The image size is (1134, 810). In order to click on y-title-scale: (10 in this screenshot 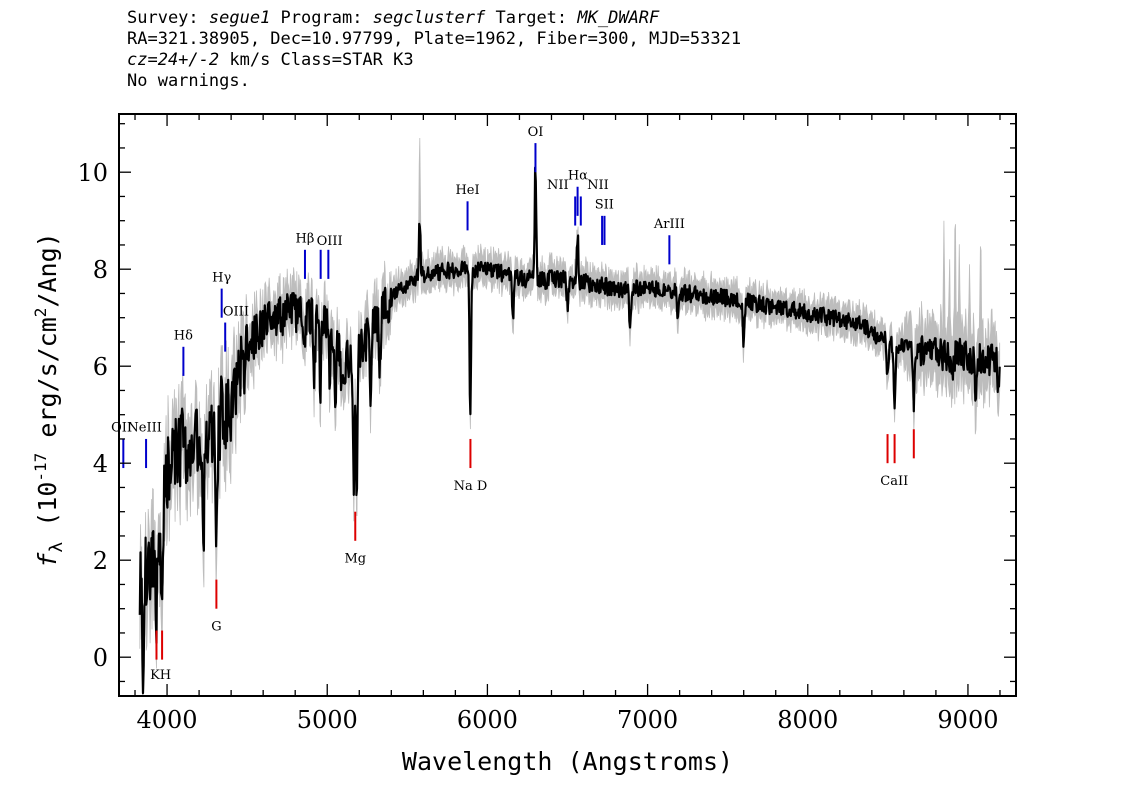, I will do `click(47, 512)`.